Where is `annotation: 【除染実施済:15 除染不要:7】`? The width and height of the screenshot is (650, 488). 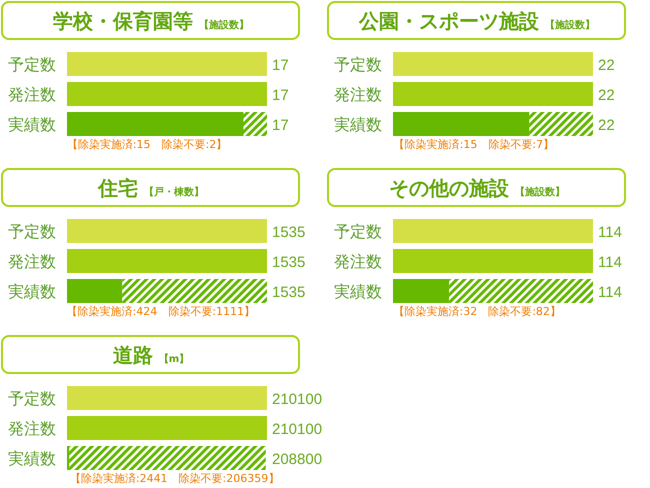
annotation: 【除染実施済:15 除染不要:7】 is located at coordinates (474, 144).